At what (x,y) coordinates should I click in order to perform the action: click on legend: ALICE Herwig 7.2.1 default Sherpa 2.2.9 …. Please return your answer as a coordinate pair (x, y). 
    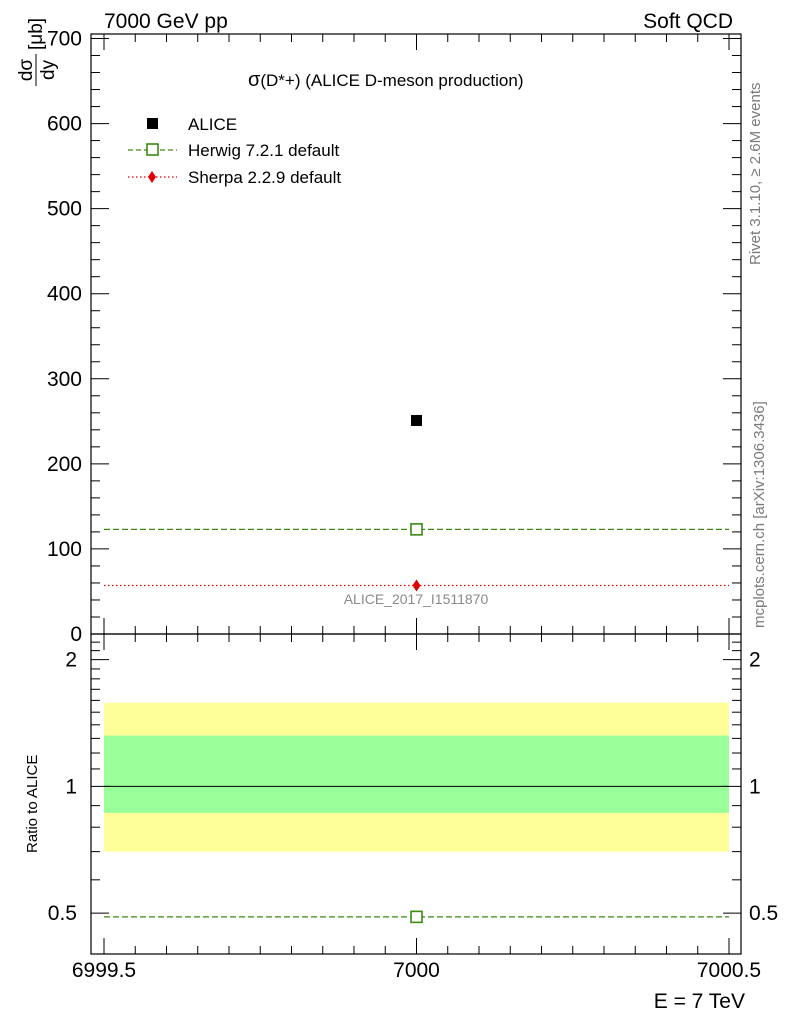
    Looking at the image, I should click on (234, 151).